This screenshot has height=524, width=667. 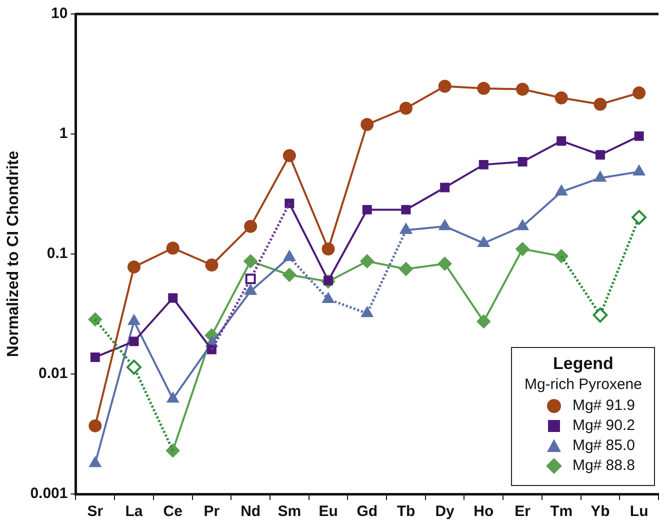 I want to click on x-tick-label: Sr, so click(x=95, y=511).